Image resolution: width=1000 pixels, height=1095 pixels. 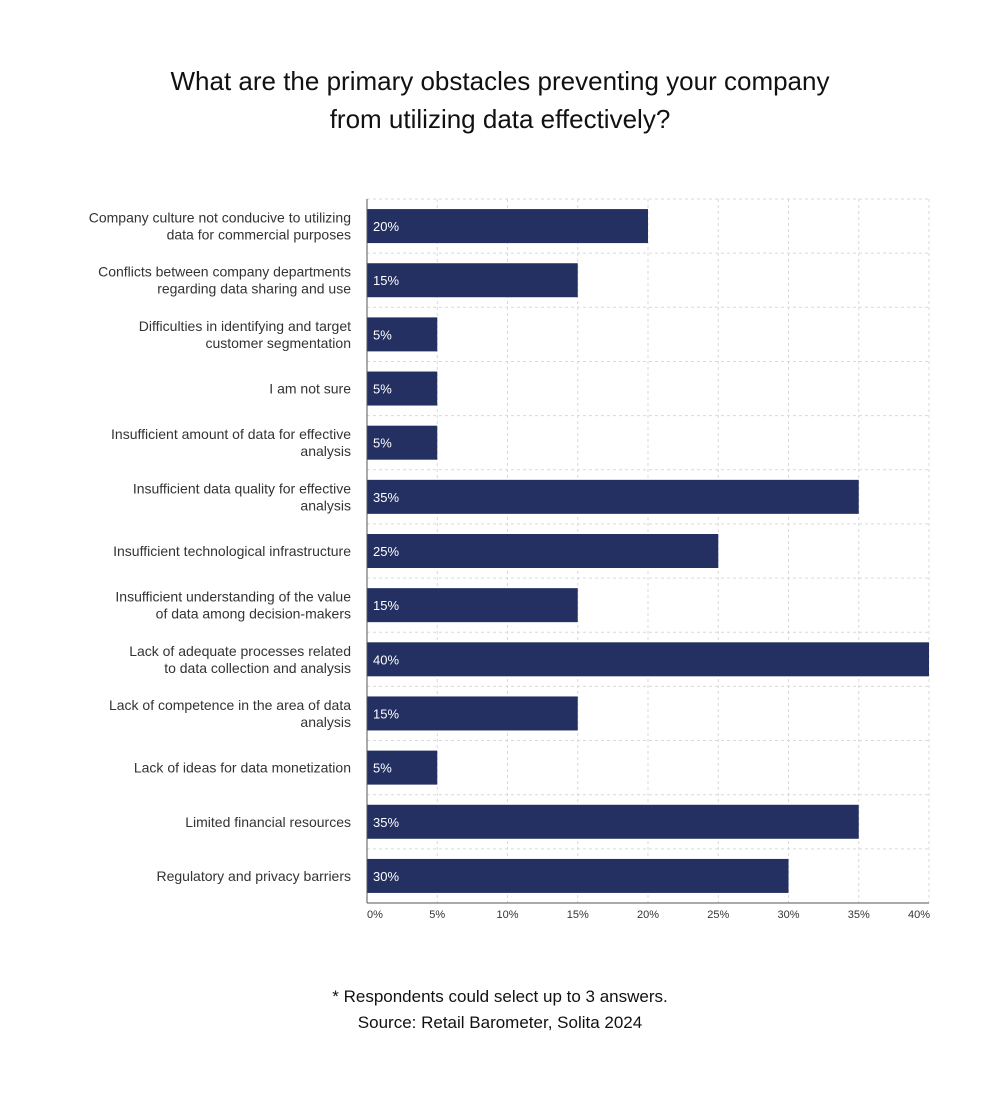 What do you see at coordinates (578, 915) in the screenshot?
I see `x-tick-label: 15%` at bounding box center [578, 915].